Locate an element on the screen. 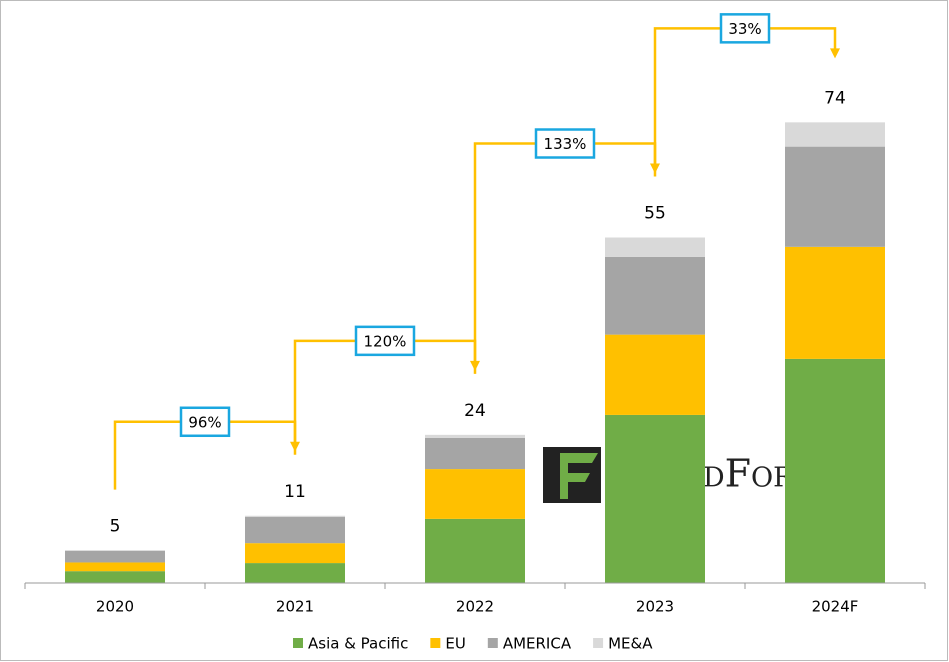  growth-box: 33% is located at coordinates (745, 28).